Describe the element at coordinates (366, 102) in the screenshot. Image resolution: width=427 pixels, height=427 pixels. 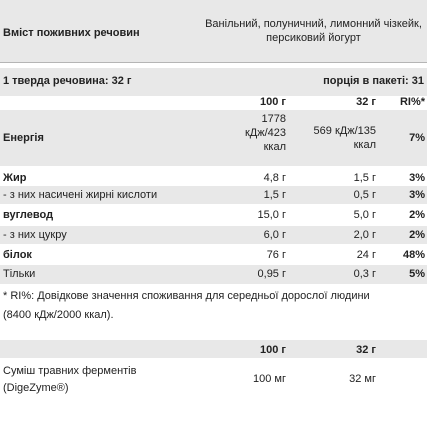
I see `column-header-32g: 32 г` at that location.